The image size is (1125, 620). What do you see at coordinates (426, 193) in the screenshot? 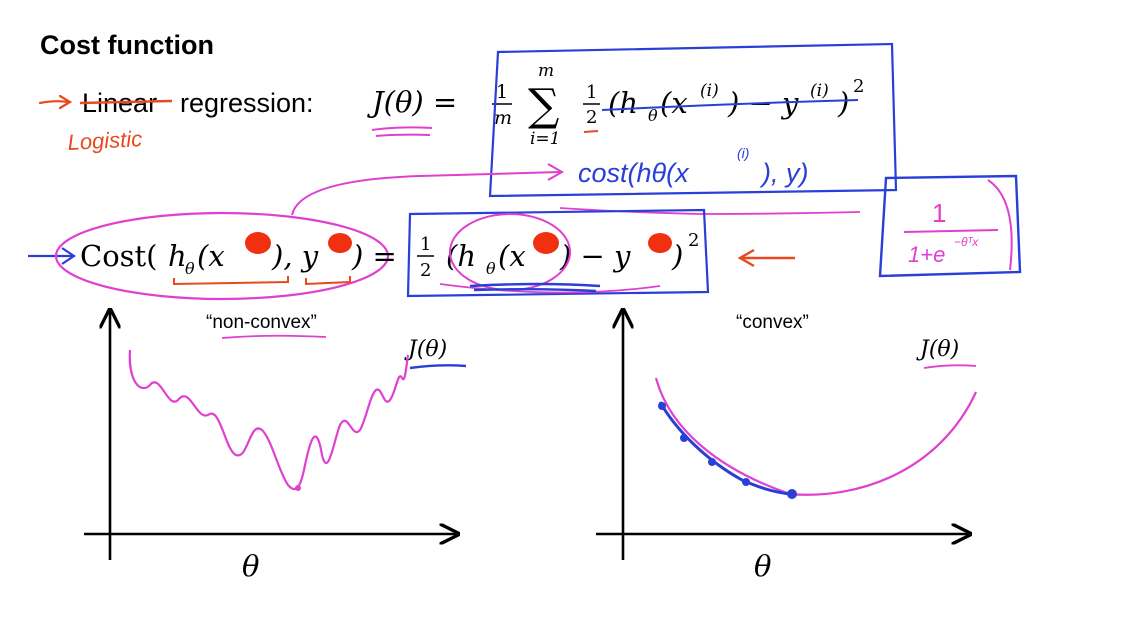
I see `magenta-arrow-to-cost` at bounding box center [426, 193].